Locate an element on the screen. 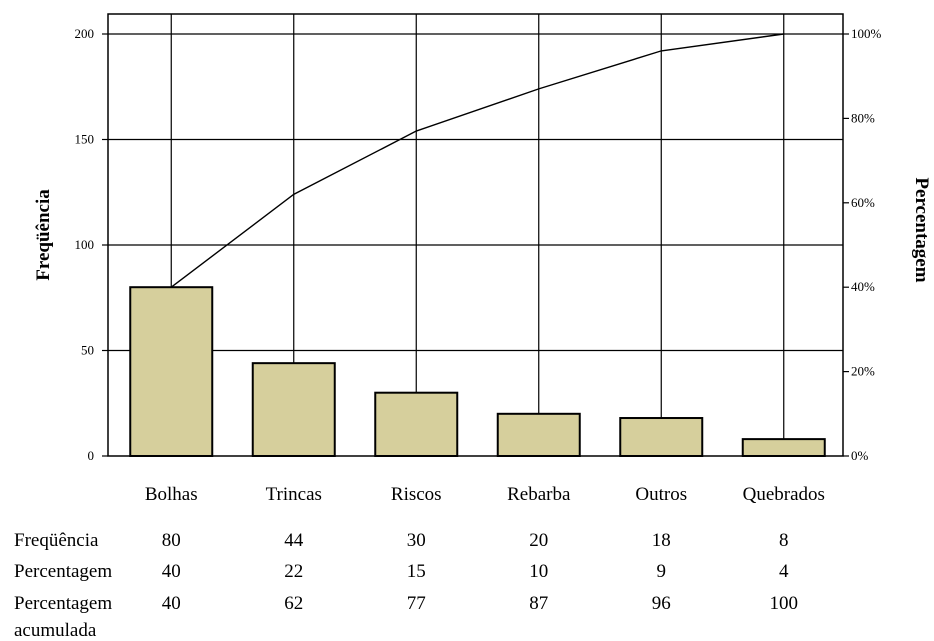  left-tick-label: 150 is located at coordinates (85, 139).